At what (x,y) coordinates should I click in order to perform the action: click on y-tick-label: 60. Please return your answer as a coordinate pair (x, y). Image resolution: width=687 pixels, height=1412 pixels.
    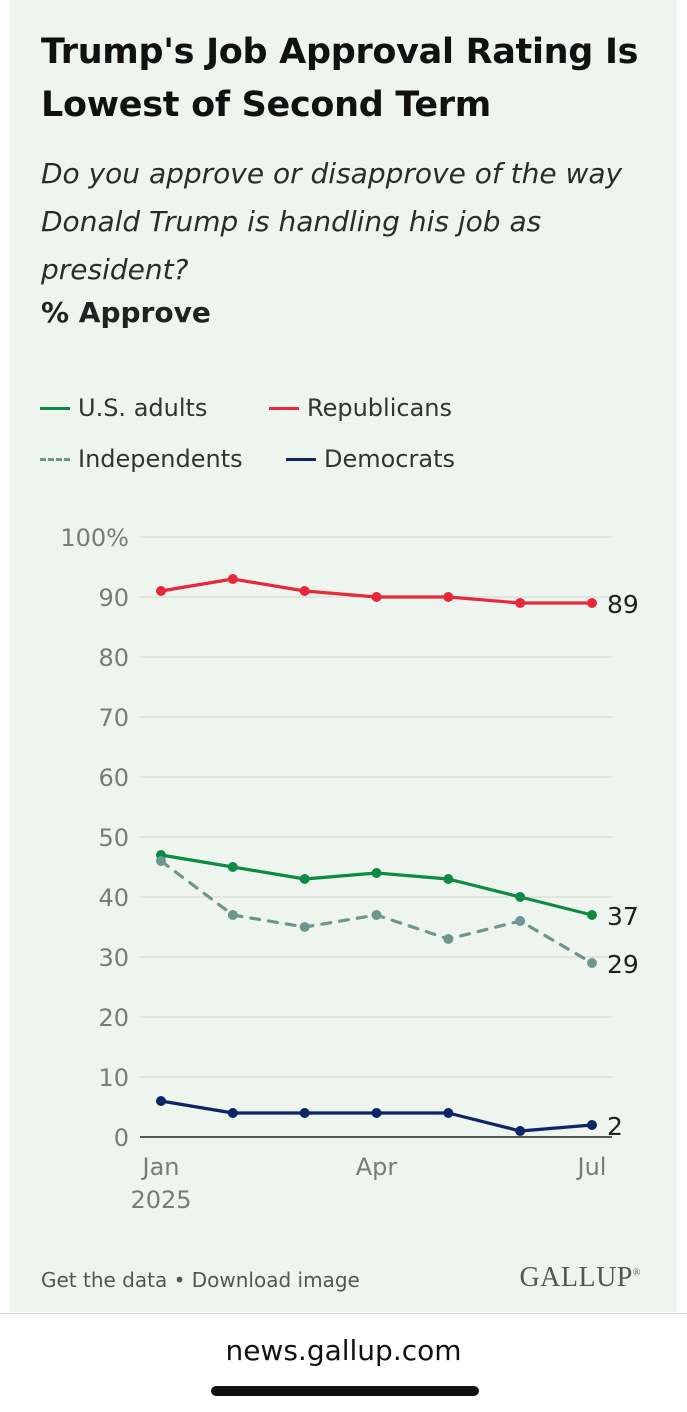
    Looking at the image, I should click on (113, 778).